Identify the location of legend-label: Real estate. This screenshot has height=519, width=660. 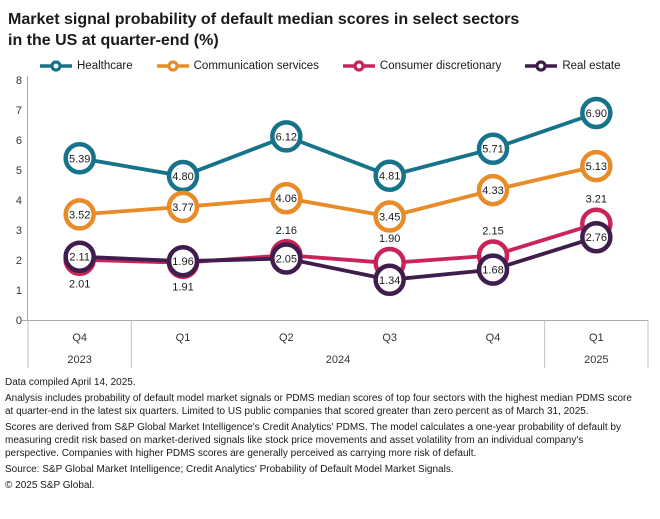
(591, 66).